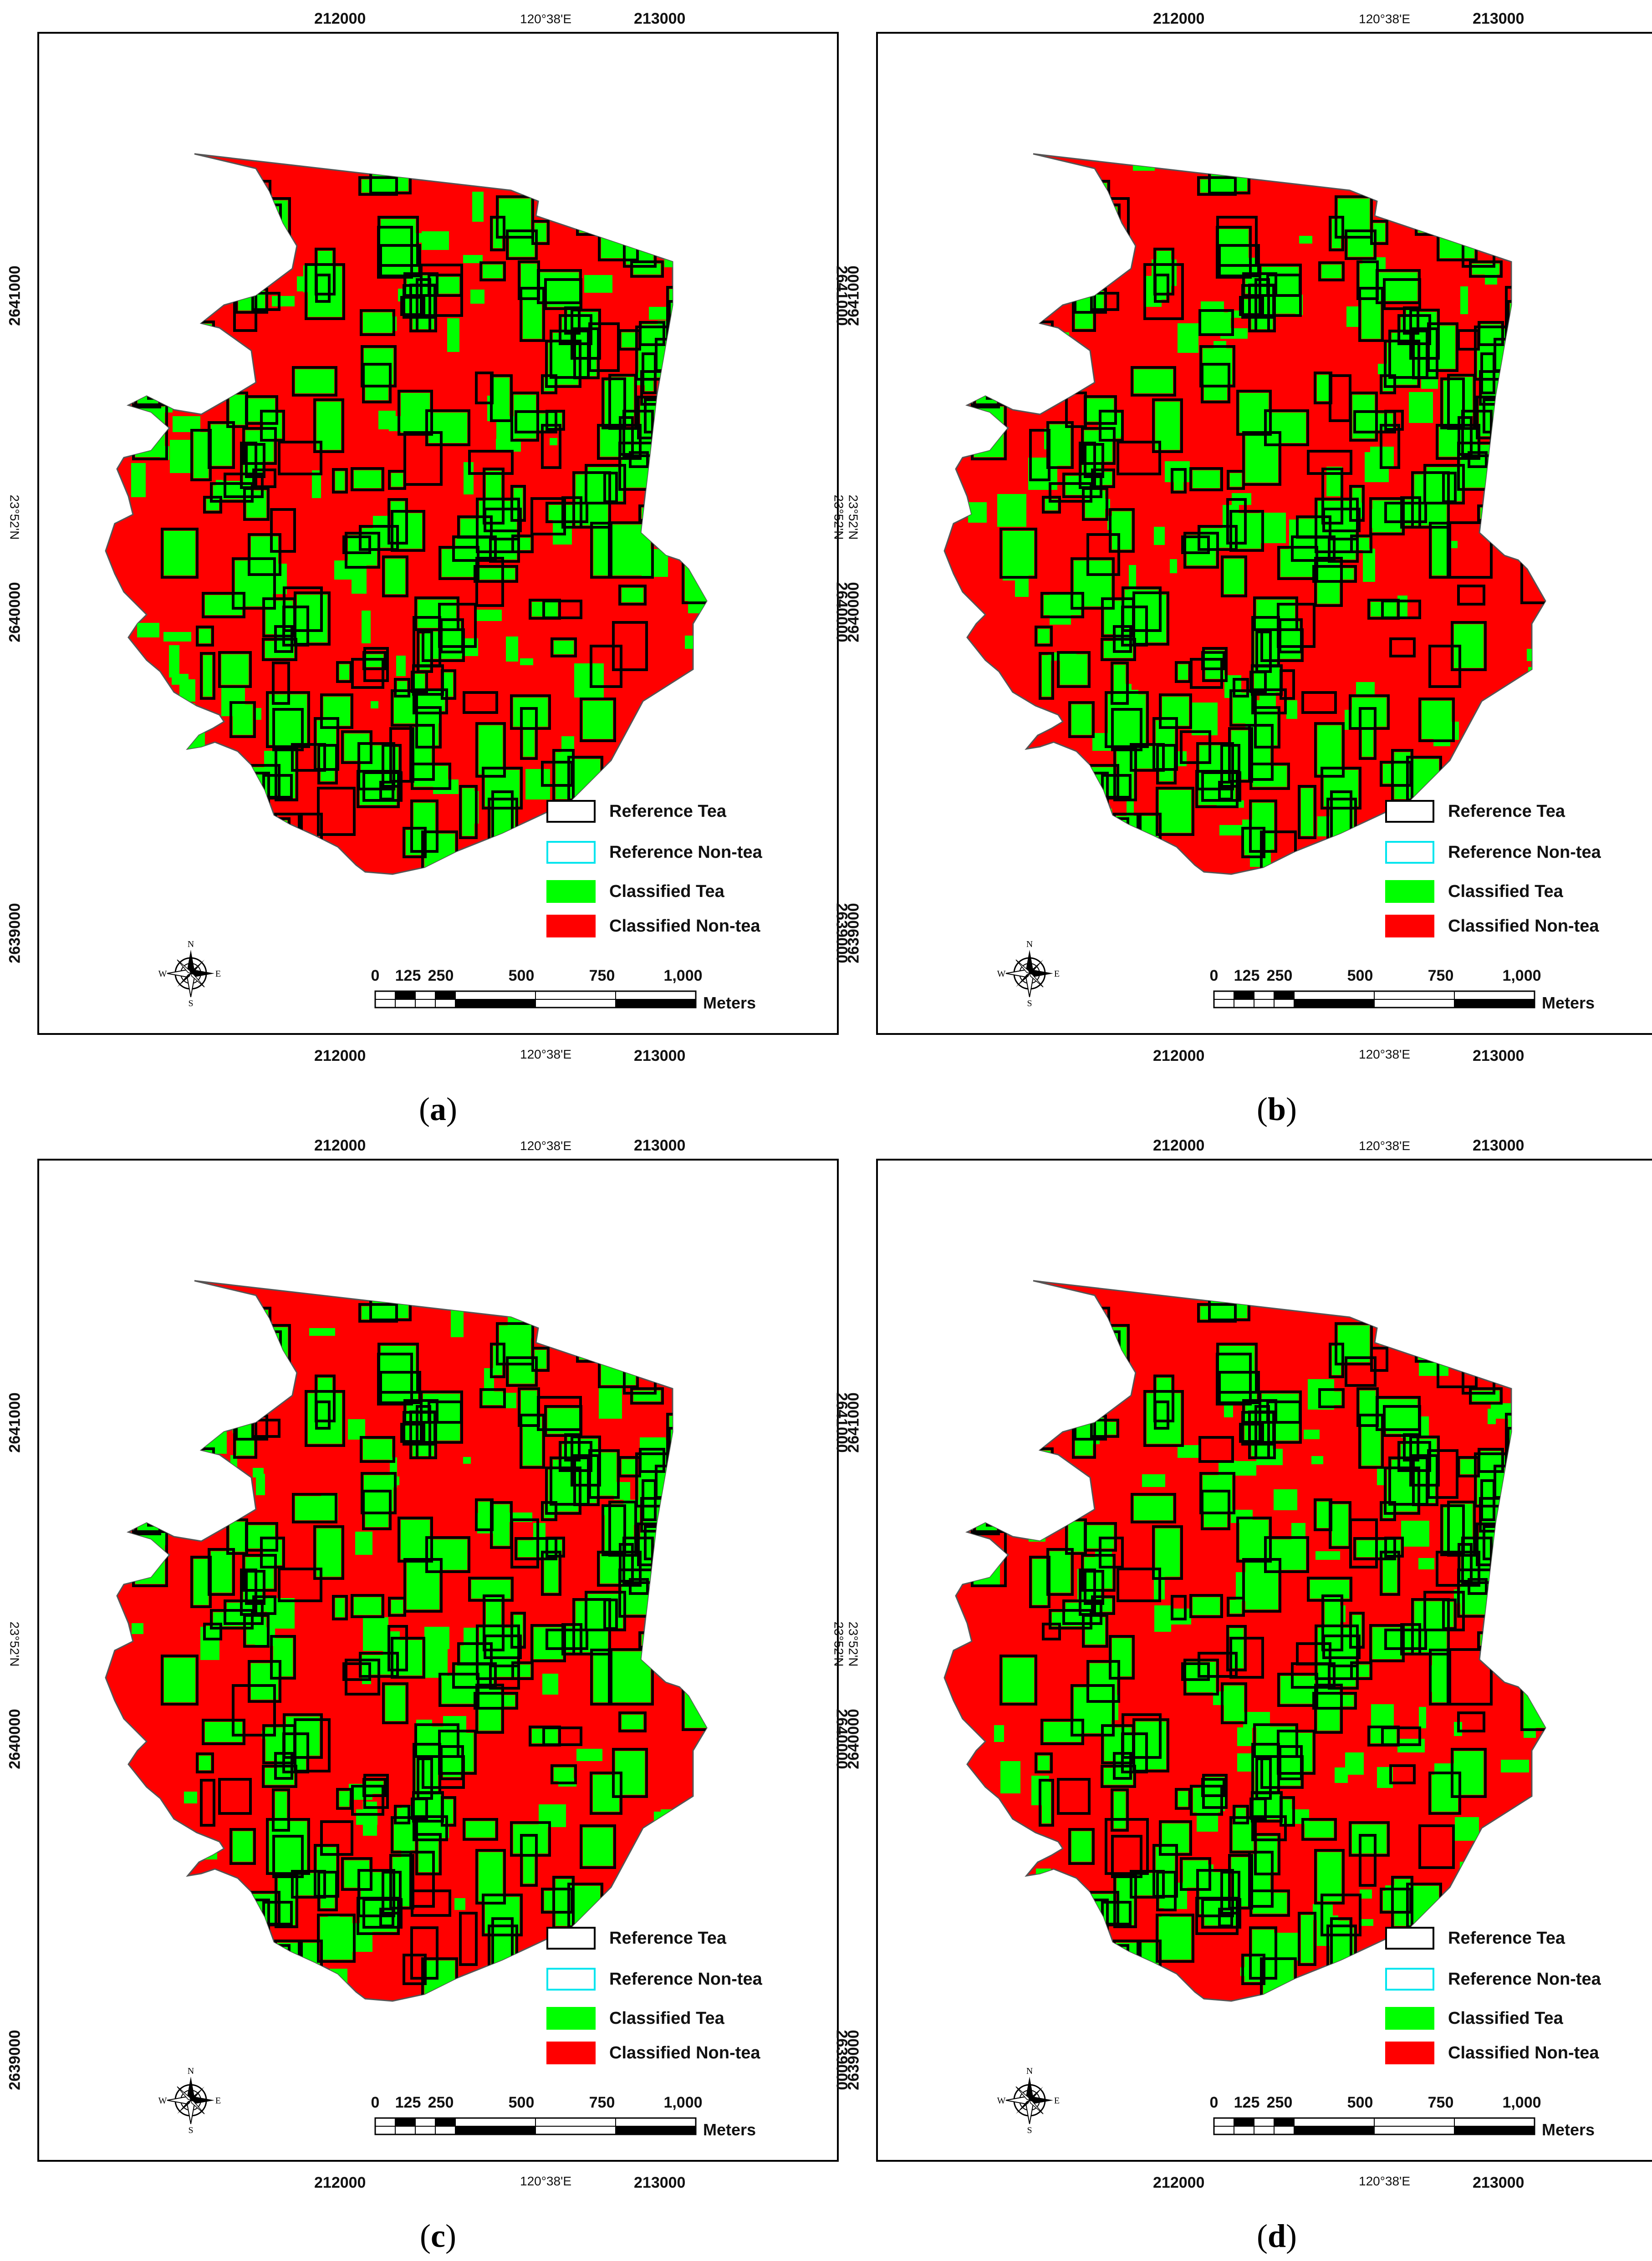  What do you see at coordinates (1057, 2101) in the screenshot?
I see `east-label: E` at bounding box center [1057, 2101].